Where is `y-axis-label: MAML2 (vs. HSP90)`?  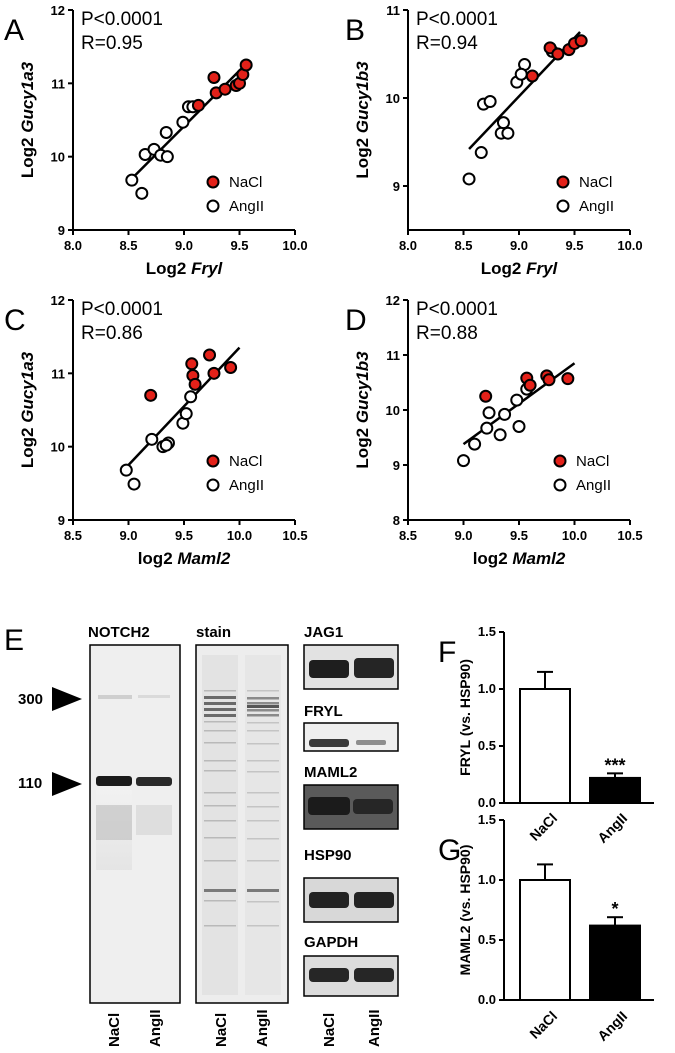
y-axis-label: MAML2 (vs. HSP90) is located at coordinates (465, 910).